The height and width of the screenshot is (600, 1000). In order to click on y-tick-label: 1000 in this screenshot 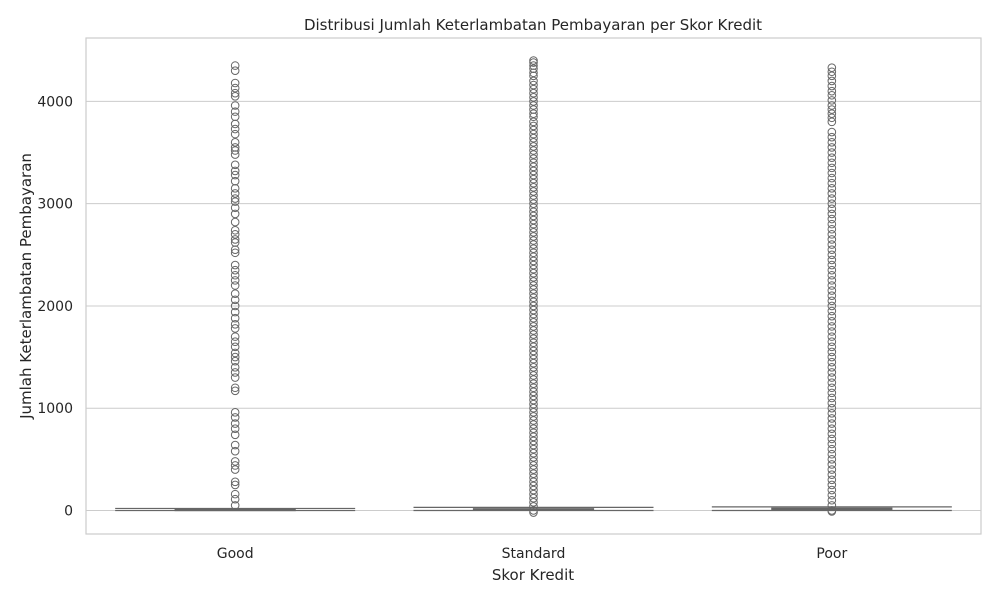, I will do `click(55, 409)`.